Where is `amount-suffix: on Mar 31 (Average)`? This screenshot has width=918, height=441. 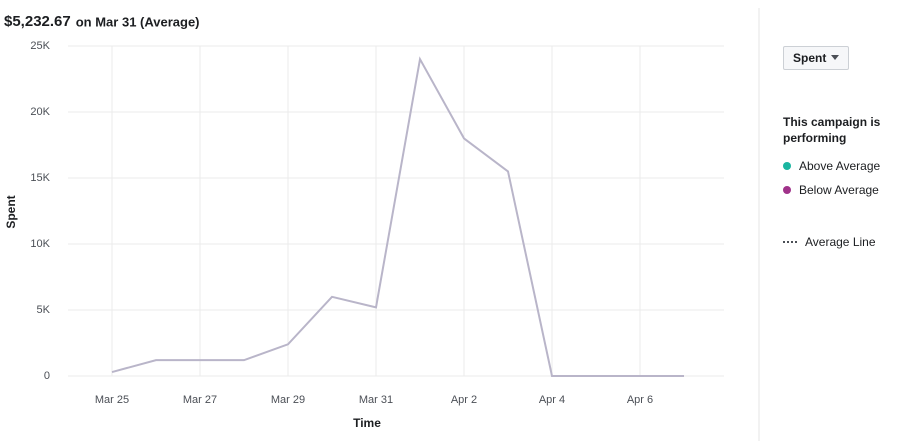 amount-suffix: on Mar 31 (Average) is located at coordinates (138, 21).